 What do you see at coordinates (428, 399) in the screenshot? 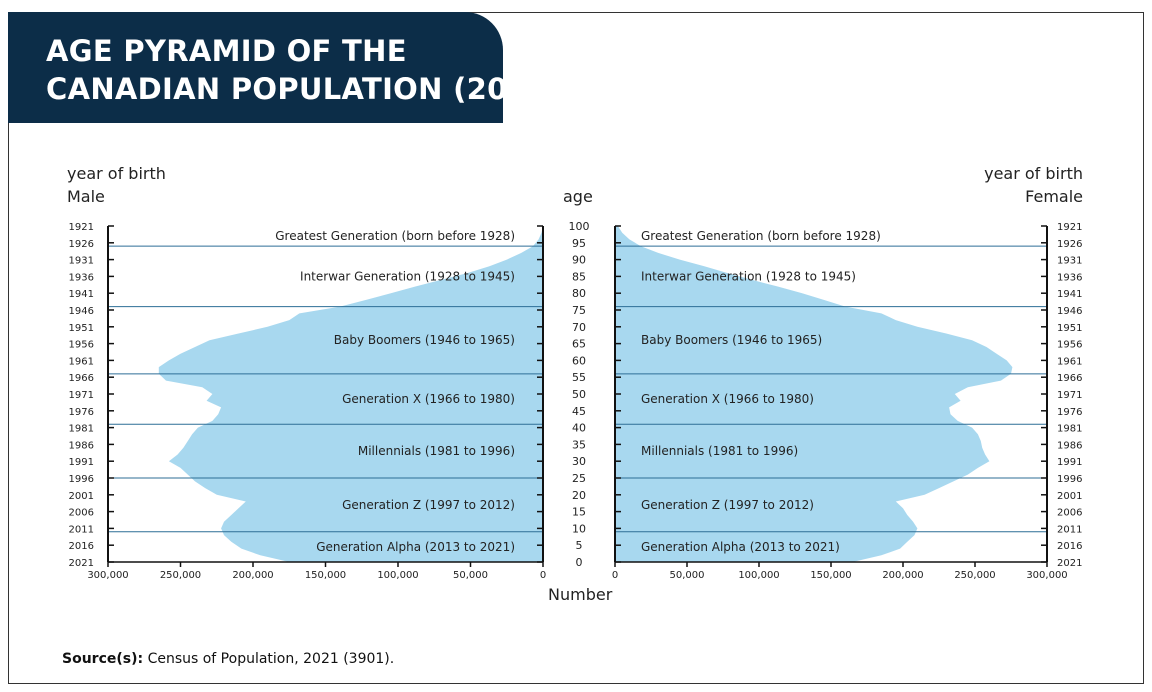
I see `generation-label-left: Generation X (1966 to 1980)` at bounding box center [428, 399].